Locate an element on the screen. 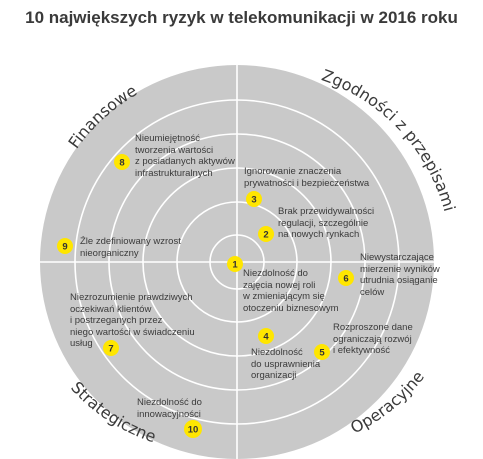 This screenshot has width=483, height=459. risk-marker-7: 7 is located at coordinates (111, 348).